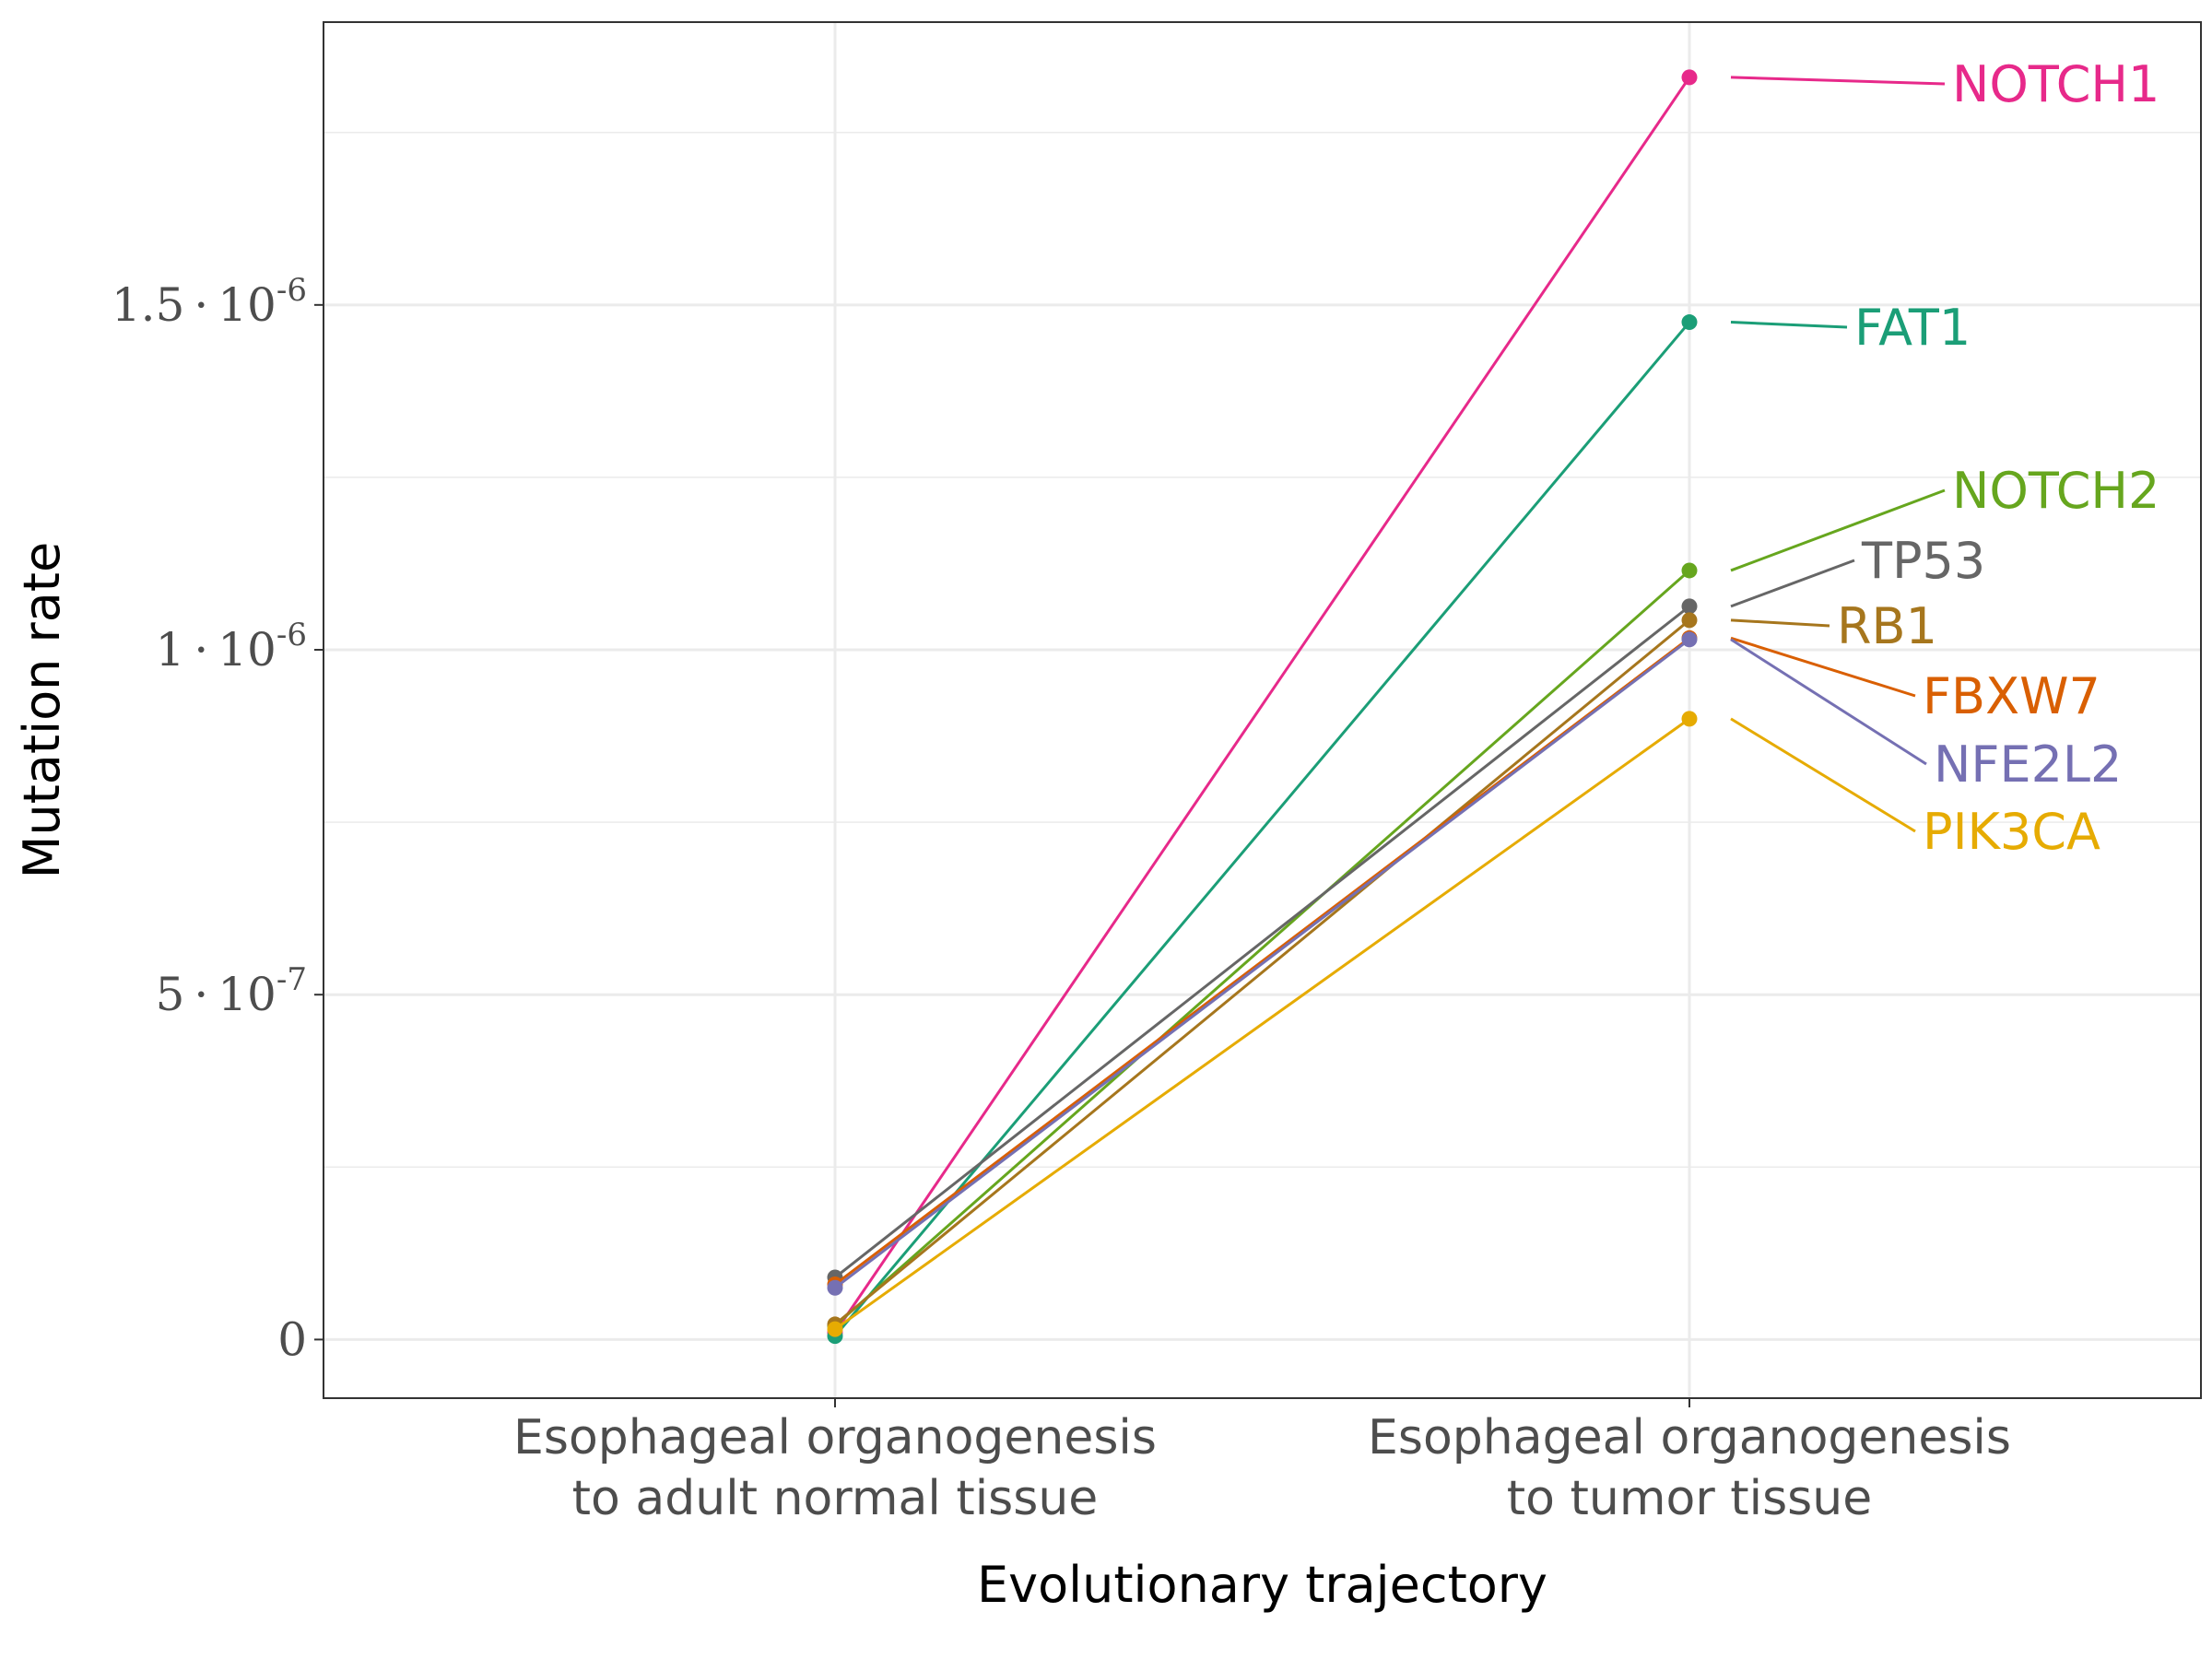 The width and height of the screenshot is (2212, 1659). I want to click on y-tick-label: 1.5 · 10⁻⁶, so click(209, 302).